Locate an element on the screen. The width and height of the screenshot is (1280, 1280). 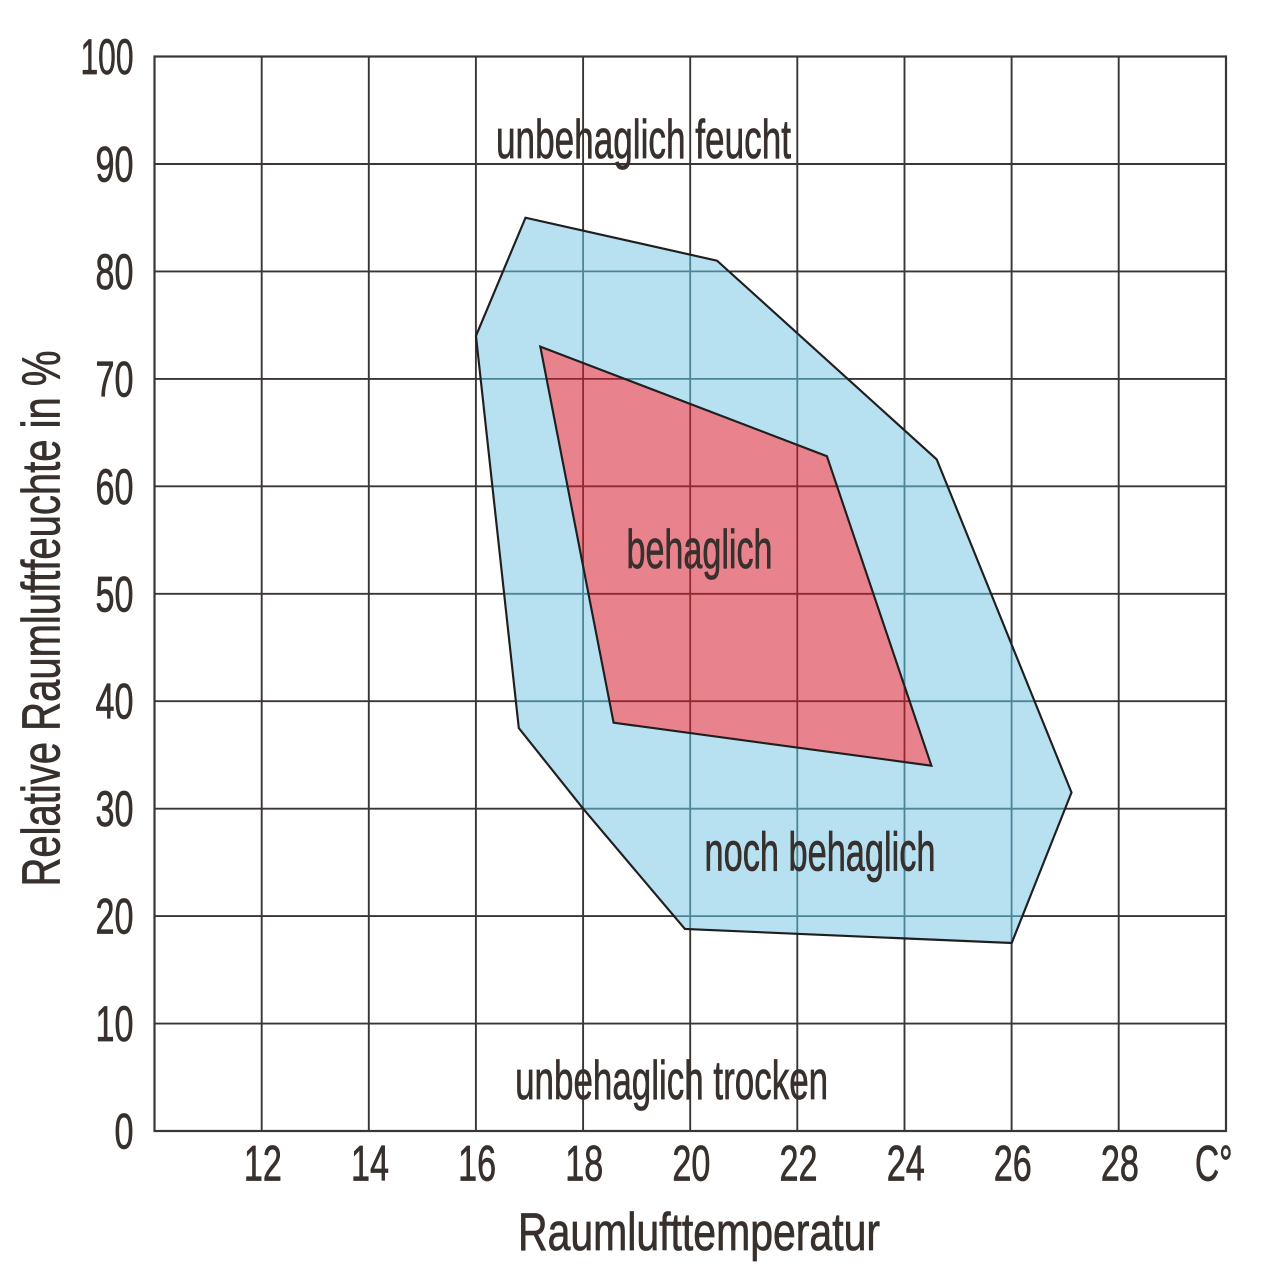
svg-text: 24 is located at coordinates (906, 1164).